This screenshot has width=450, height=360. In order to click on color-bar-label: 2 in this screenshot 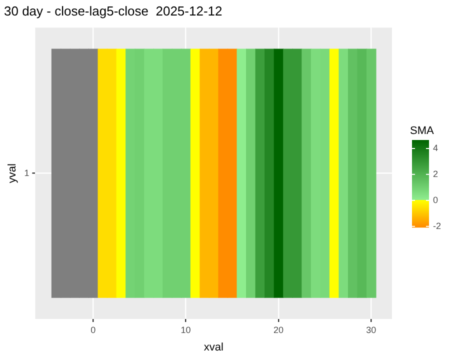, I will do `click(435, 173)`.